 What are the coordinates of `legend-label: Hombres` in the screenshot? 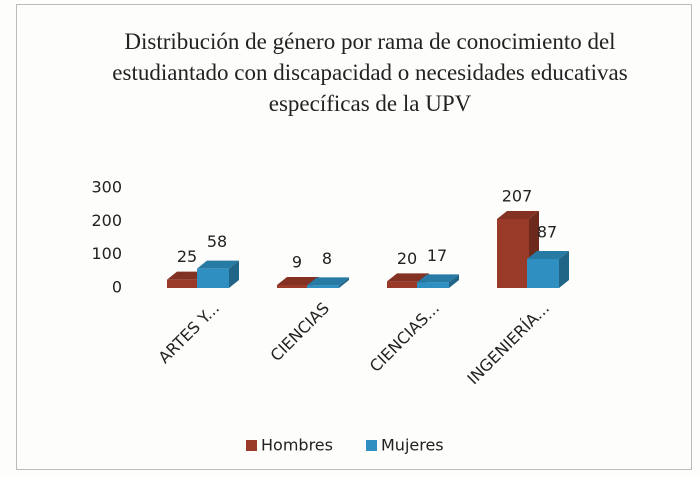 It's located at (297, 445).